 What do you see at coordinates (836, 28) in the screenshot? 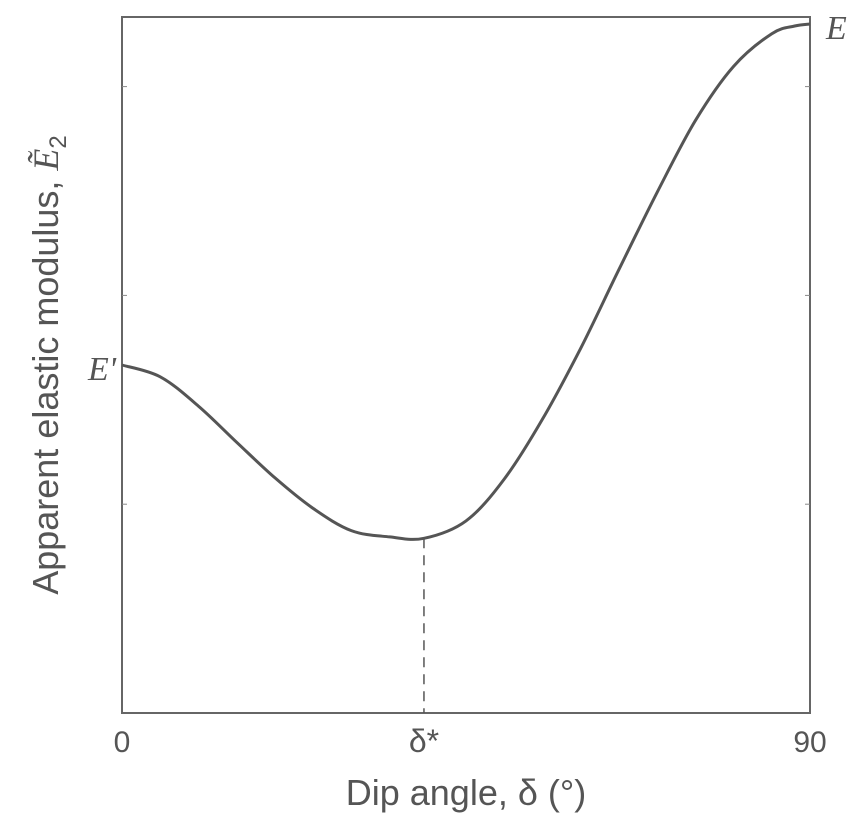
I see `curve-annotation: E` at bounding box center [836, 28].